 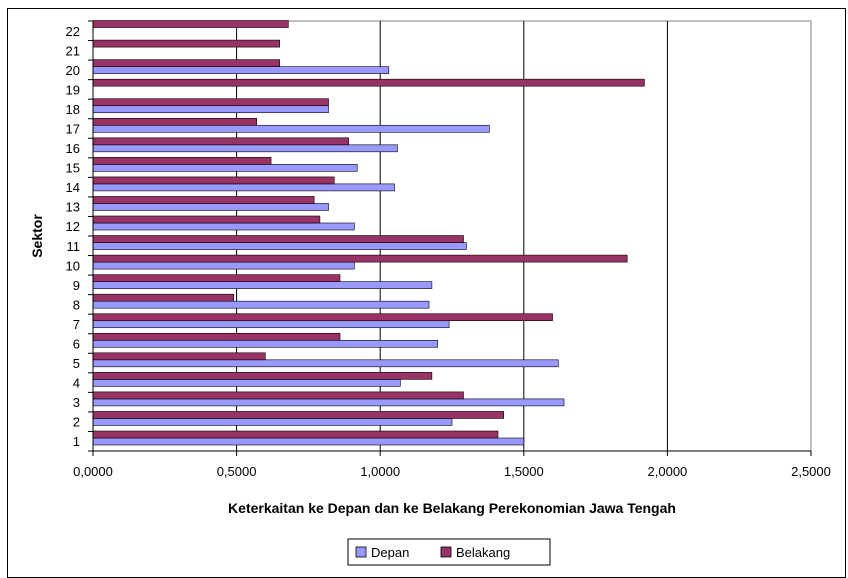 I want to click on y-tick-label: 3, so click(x=76, y=402).